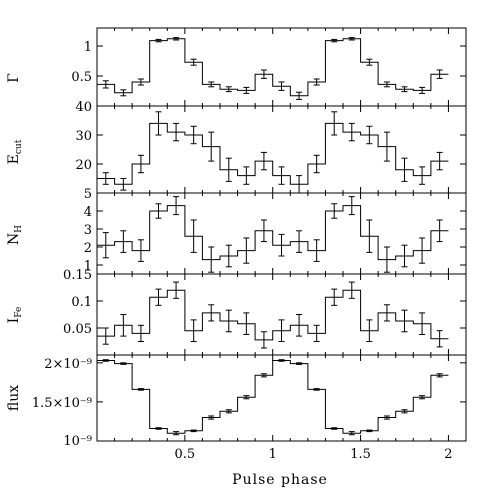 This screenshot has height=491, width=491. Describe the element at coordinates (448, 454) in the screenshot. I see `xtick-label: 2` at that location.